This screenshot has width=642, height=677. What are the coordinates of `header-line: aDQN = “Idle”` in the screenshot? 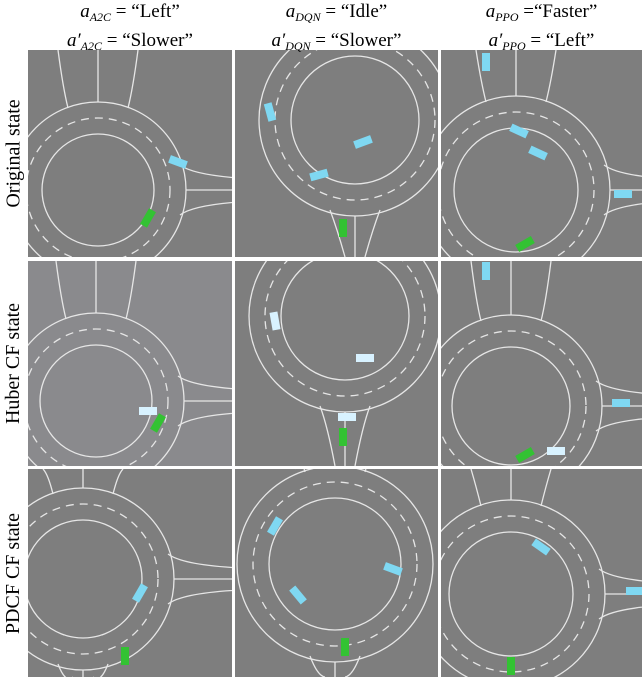 It's located at (336, 14).